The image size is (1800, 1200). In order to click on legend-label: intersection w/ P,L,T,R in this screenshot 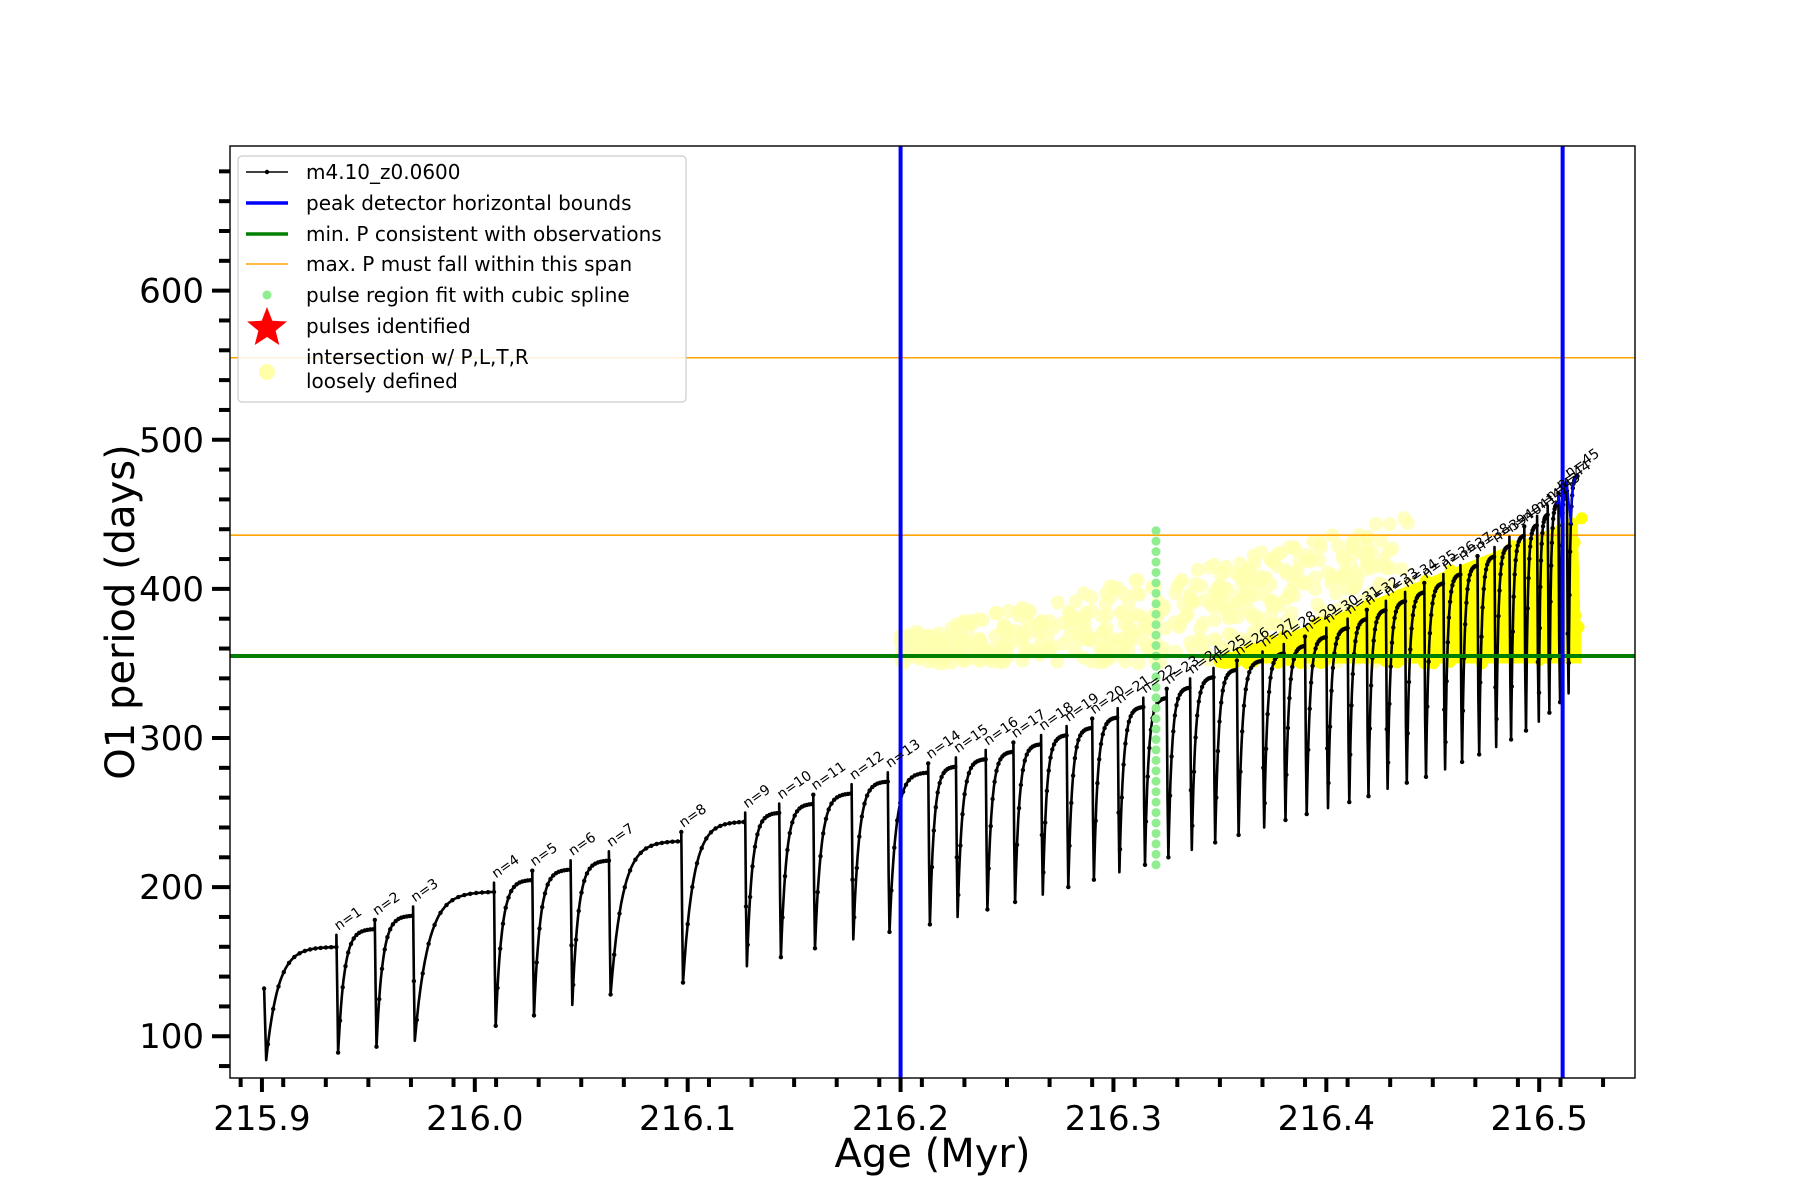, I will do `click(417, 357)`.